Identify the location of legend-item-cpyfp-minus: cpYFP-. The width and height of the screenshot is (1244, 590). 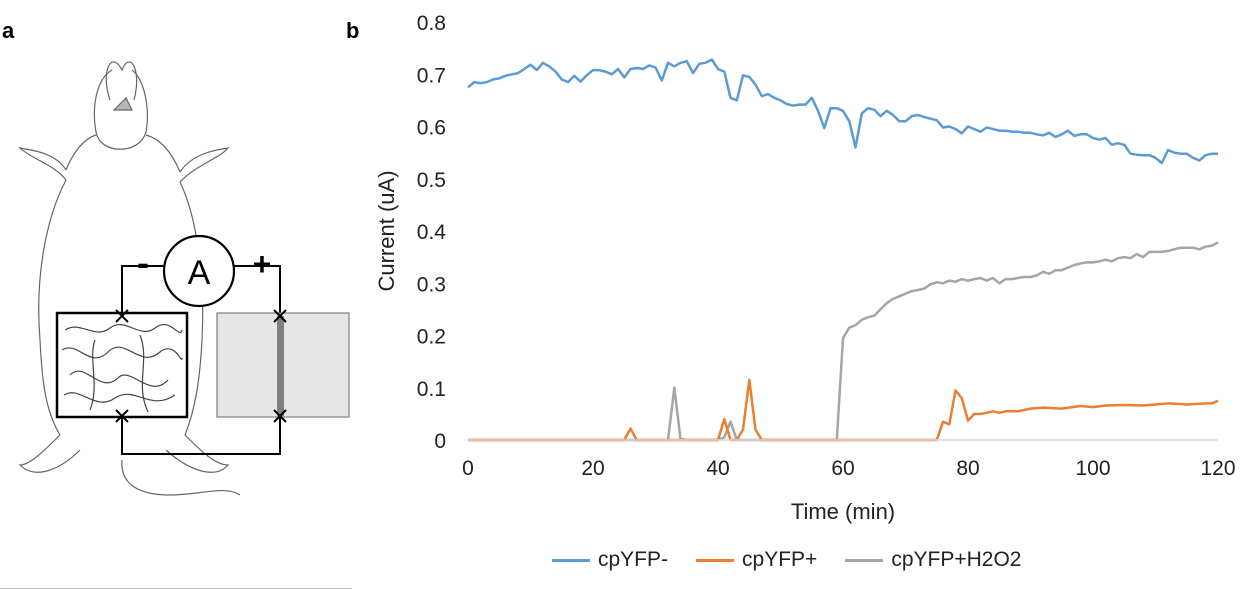
(610, 560).